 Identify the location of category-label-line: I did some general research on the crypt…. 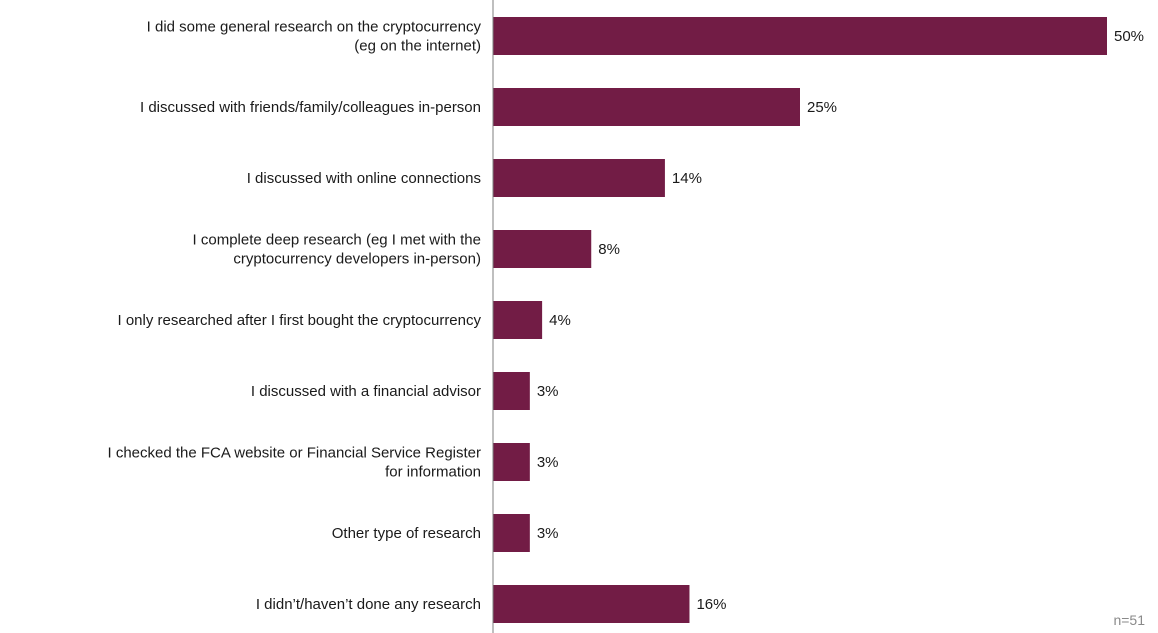
(314, 27).